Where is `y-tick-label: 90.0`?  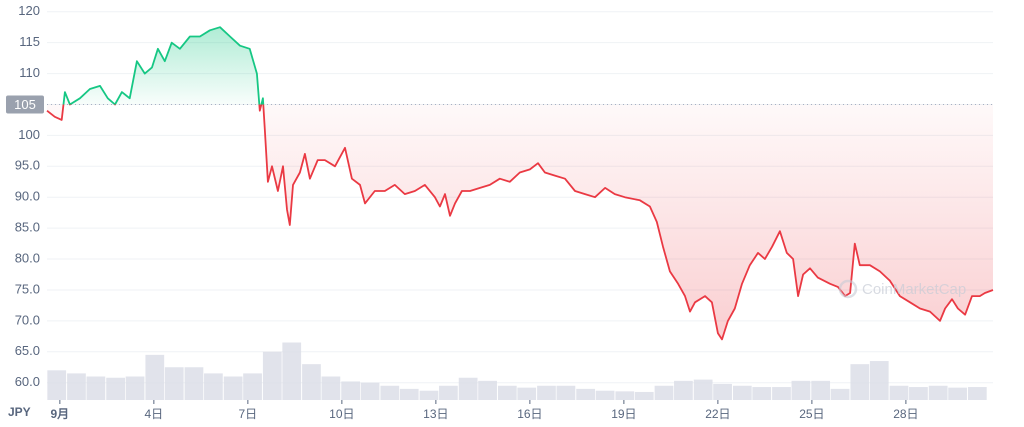
y-tick-label: 90.0 is located at coordinates (27, 196).